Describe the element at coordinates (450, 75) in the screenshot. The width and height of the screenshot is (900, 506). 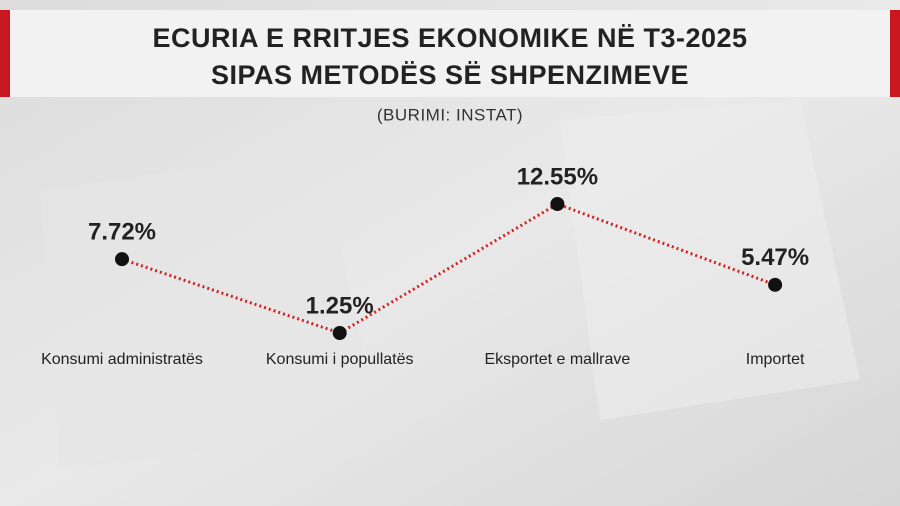
I see `chart-title: SIPAS METODËS SË SHPENZIMEVE` at that location.